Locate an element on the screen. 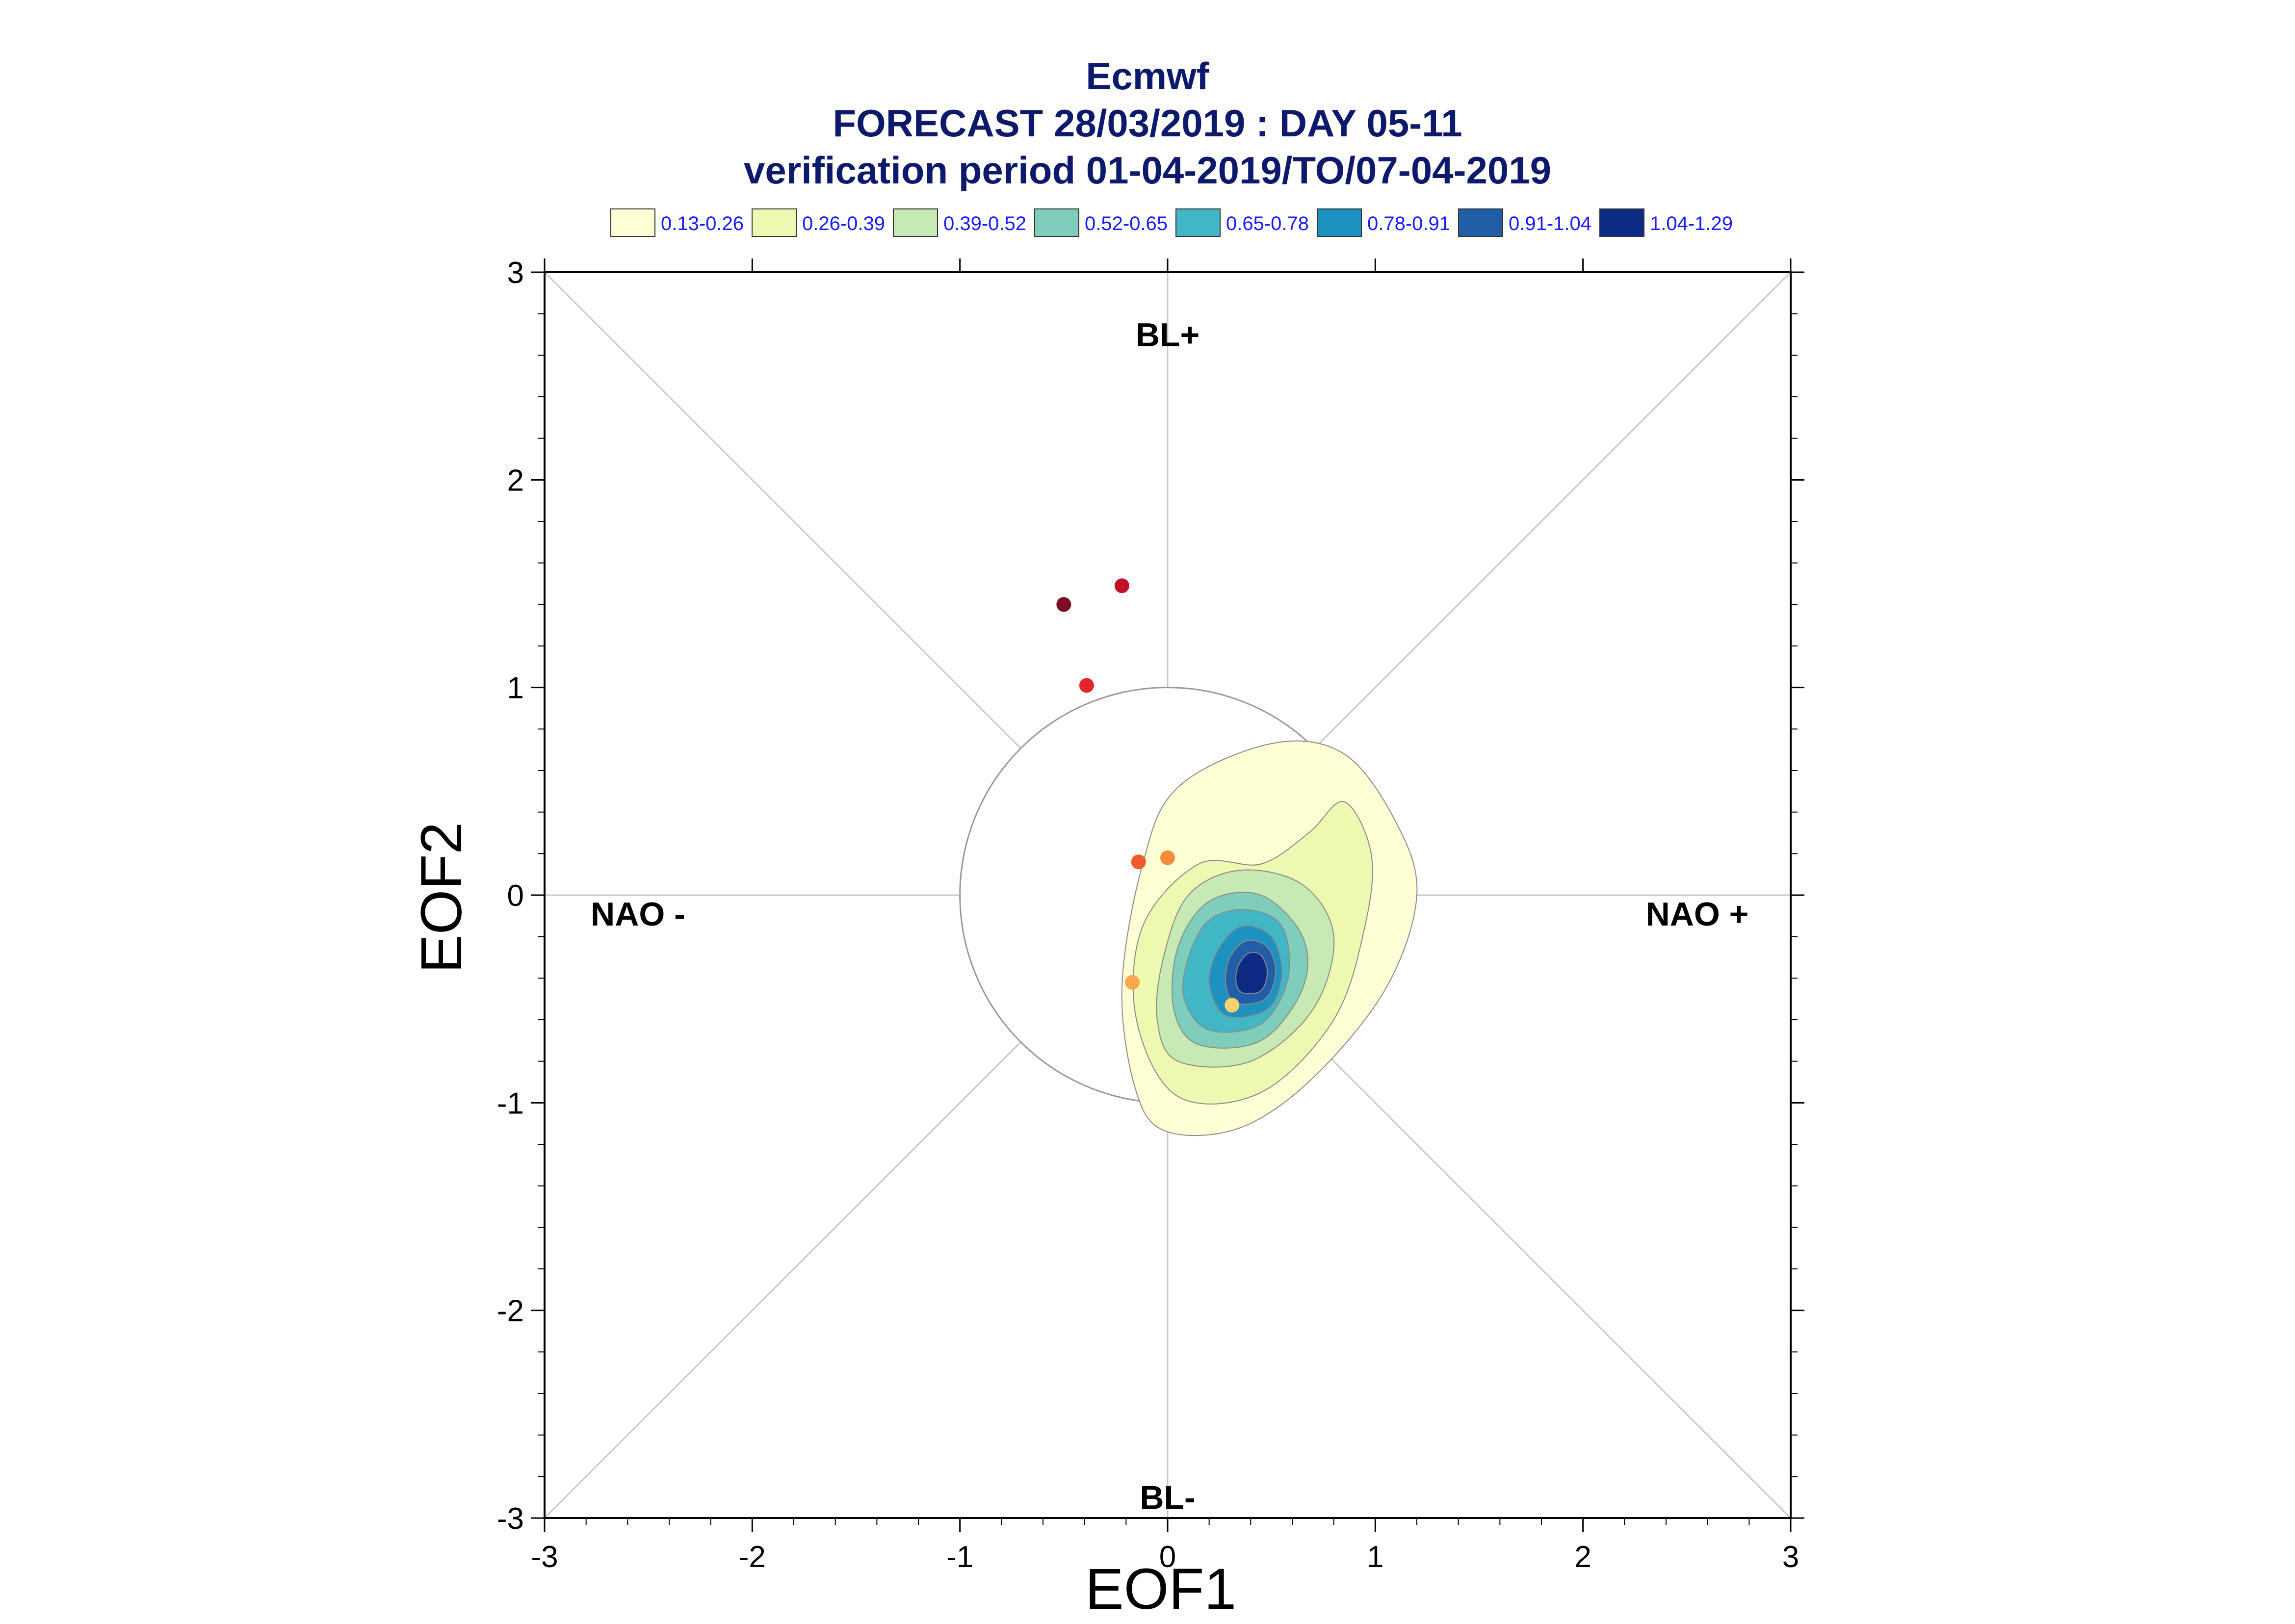 This screenshot has height=1624, width=2295. y-tick-label: 2 is located at coordinates (516, 480).